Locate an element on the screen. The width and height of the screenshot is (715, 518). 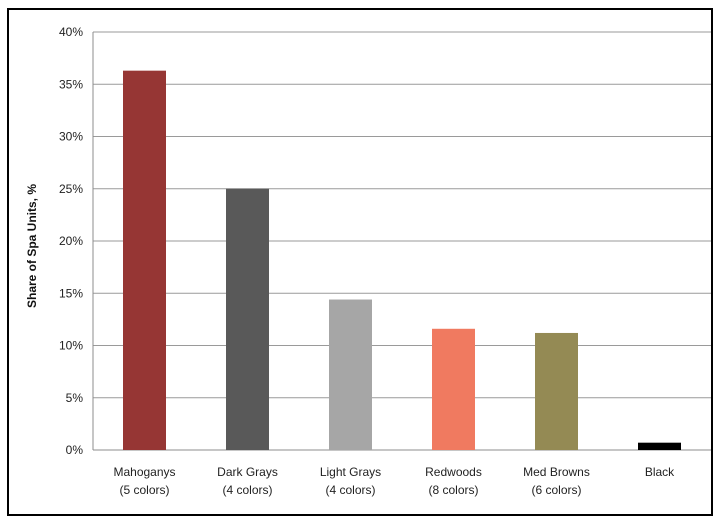
y-tick-label: 10% is located at coordinates (71, 346).